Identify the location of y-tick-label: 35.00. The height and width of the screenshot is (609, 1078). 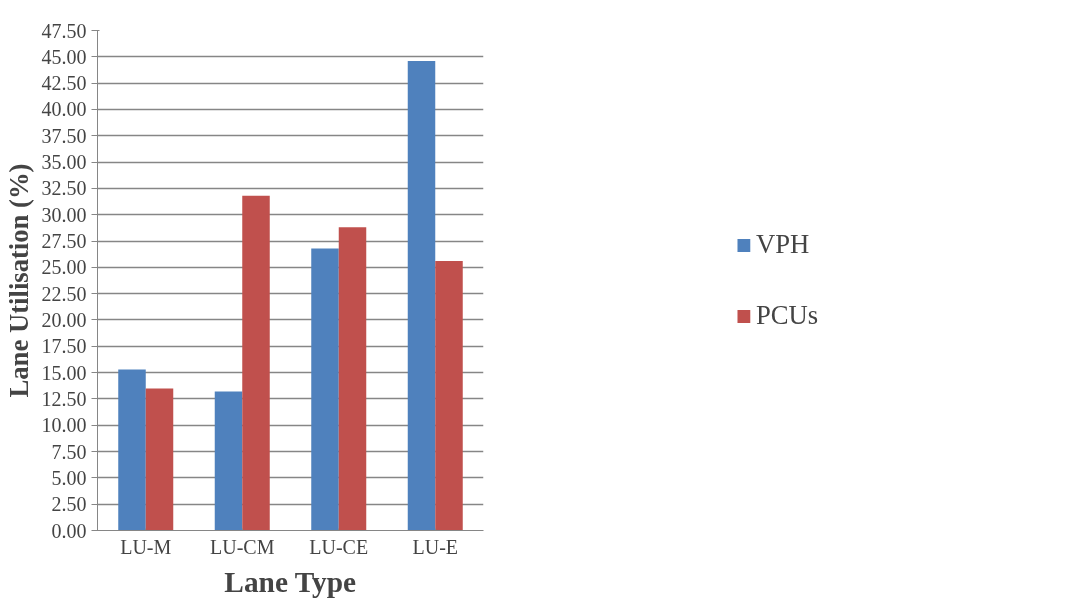
(64, 162).